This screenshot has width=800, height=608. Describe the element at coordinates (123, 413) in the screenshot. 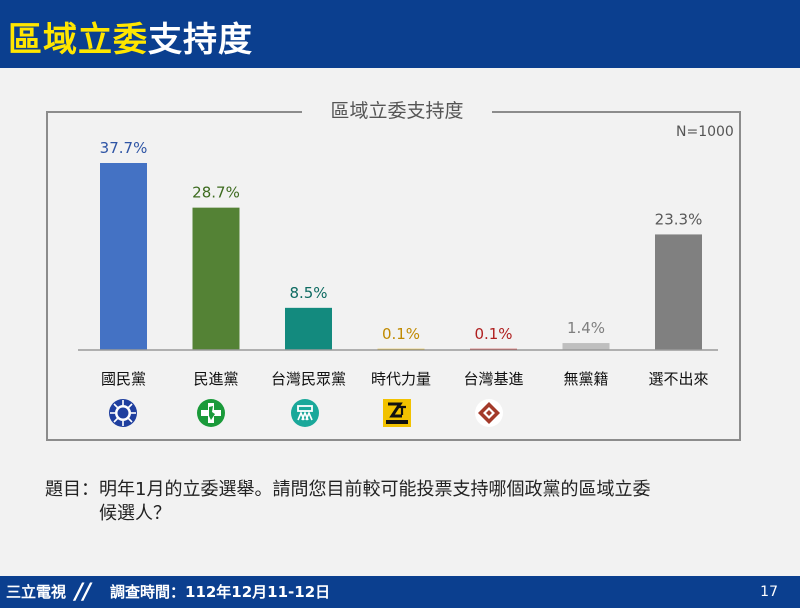

I see `kmt-logo` at that location.